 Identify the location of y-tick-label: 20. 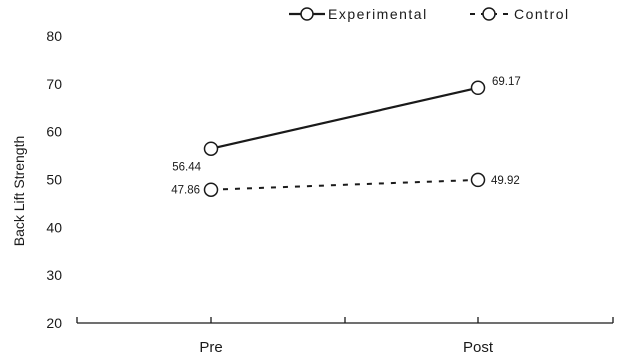
(54, 323).